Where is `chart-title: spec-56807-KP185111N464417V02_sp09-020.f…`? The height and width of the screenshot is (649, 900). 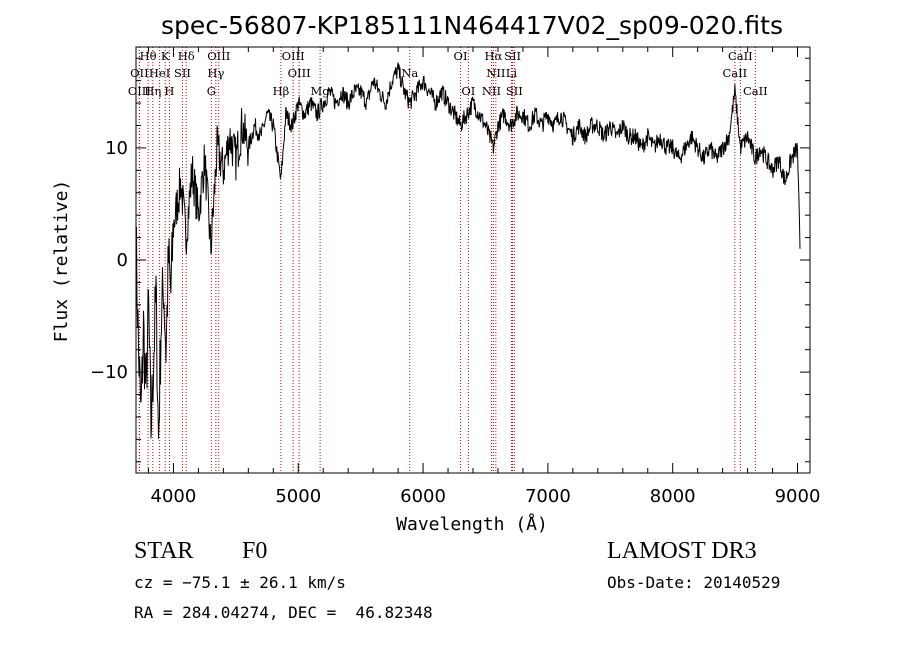 chart-title: spec-56807-KP185111N464417V02_sp09-020.f… is located at coordinates (472, 25).